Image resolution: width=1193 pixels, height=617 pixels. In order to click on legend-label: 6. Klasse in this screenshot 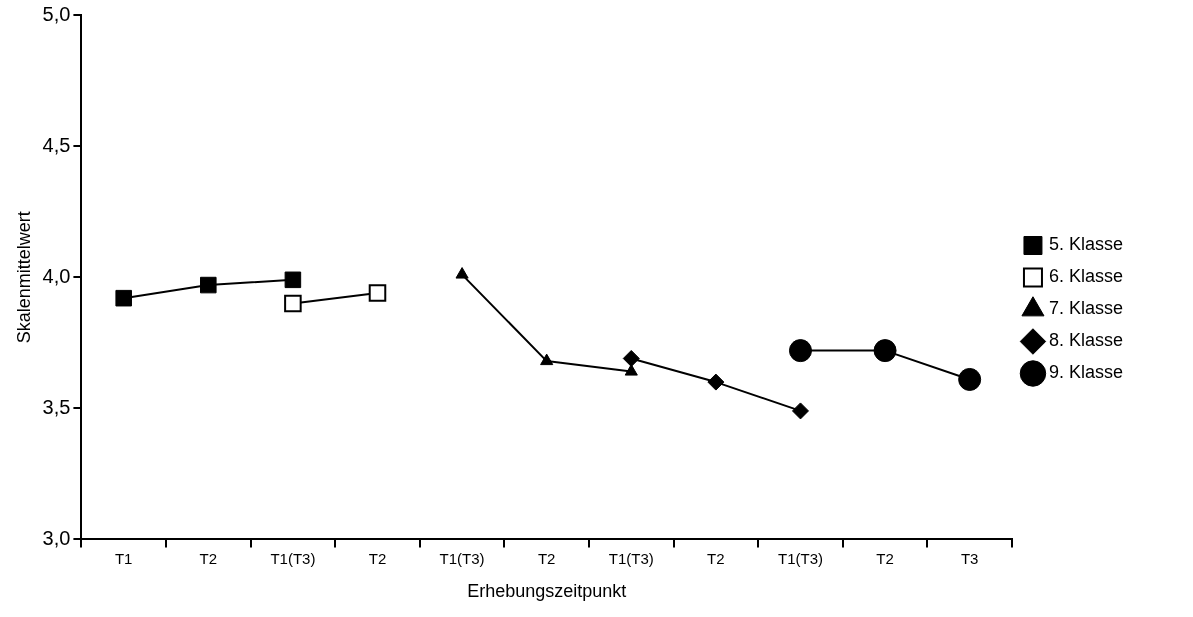, I will do `click(1086, 276)`.